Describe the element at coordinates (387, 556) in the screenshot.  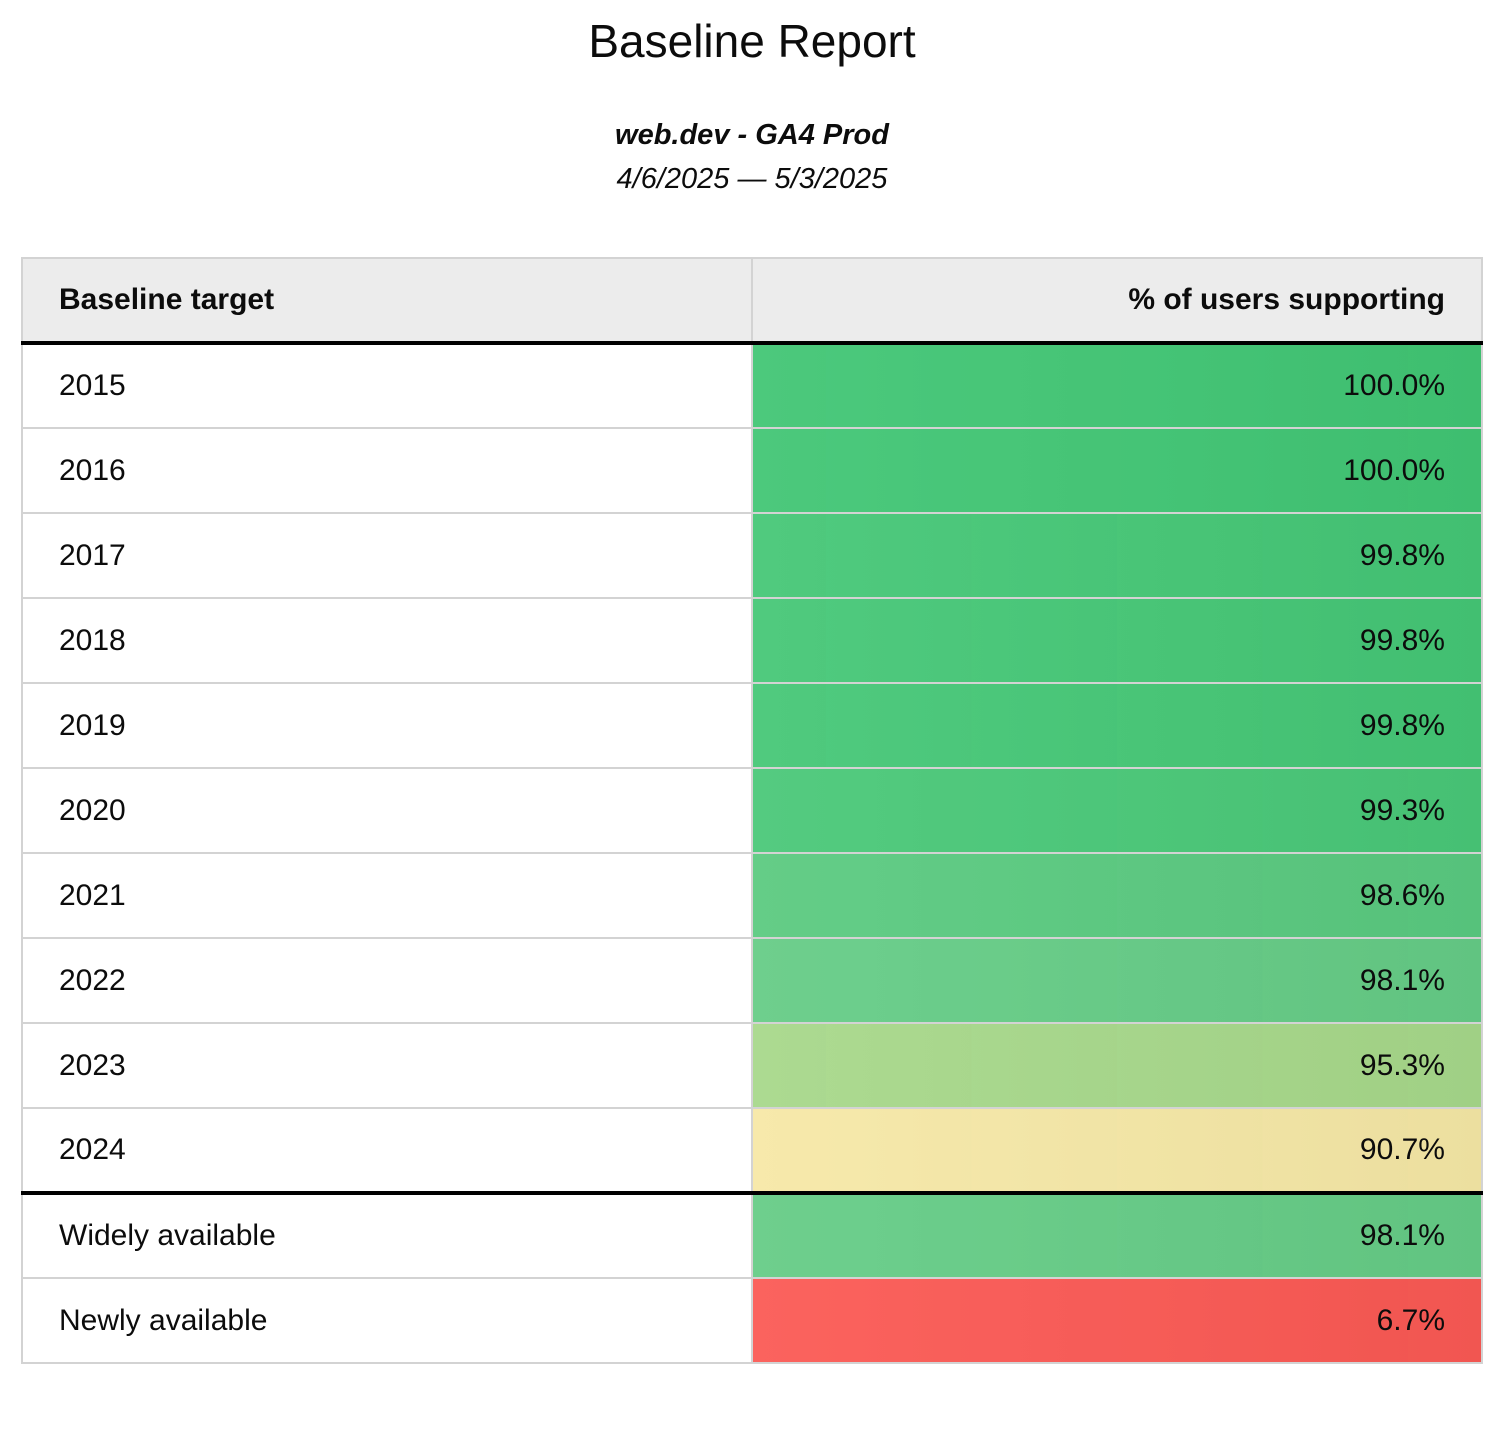
I see `baseline-target-cell: 2017` at that location.